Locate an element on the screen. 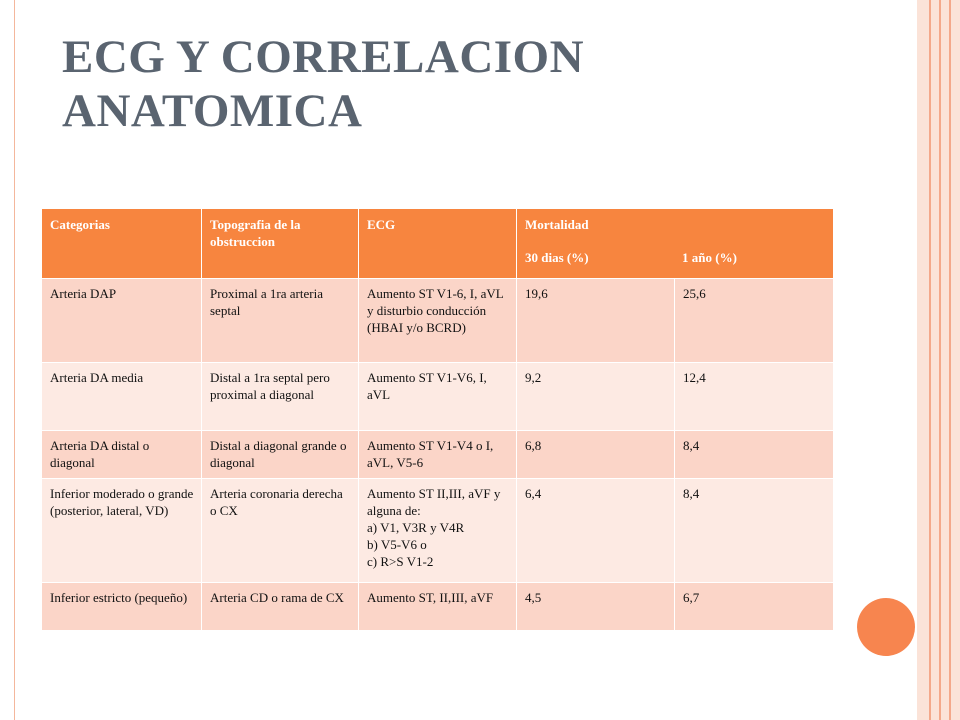 This screenshot has height=720, width=960. left-border-line is located at coordinates (14, 360).